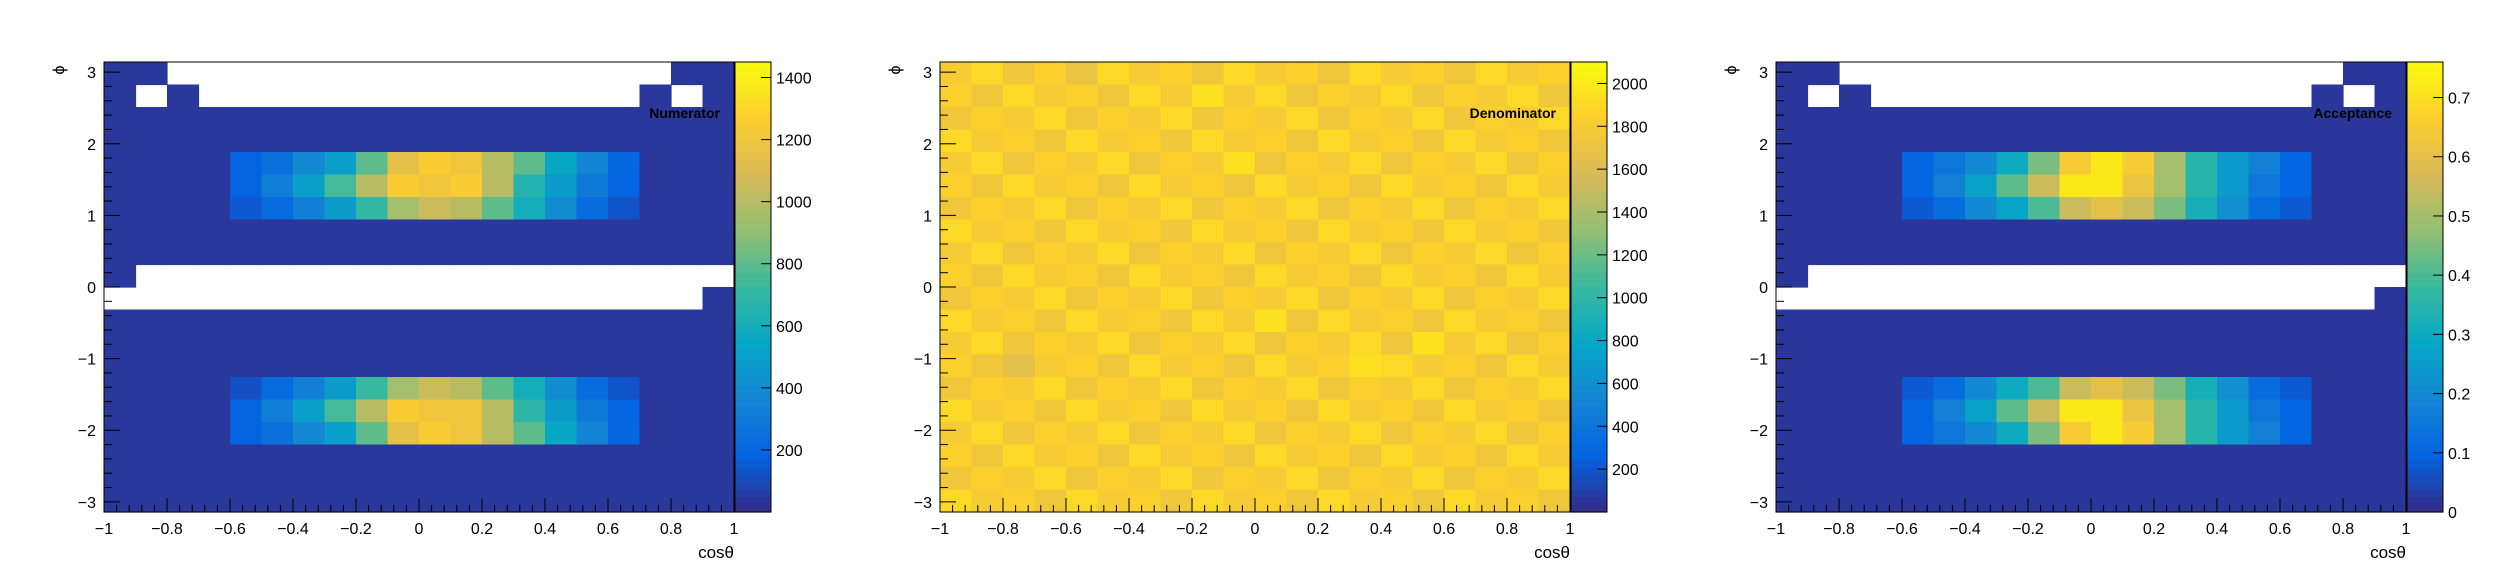 This screenshot has height=572, width=2496. I want to click on color-scale-tick-label: 1600, so click(1630, 170).